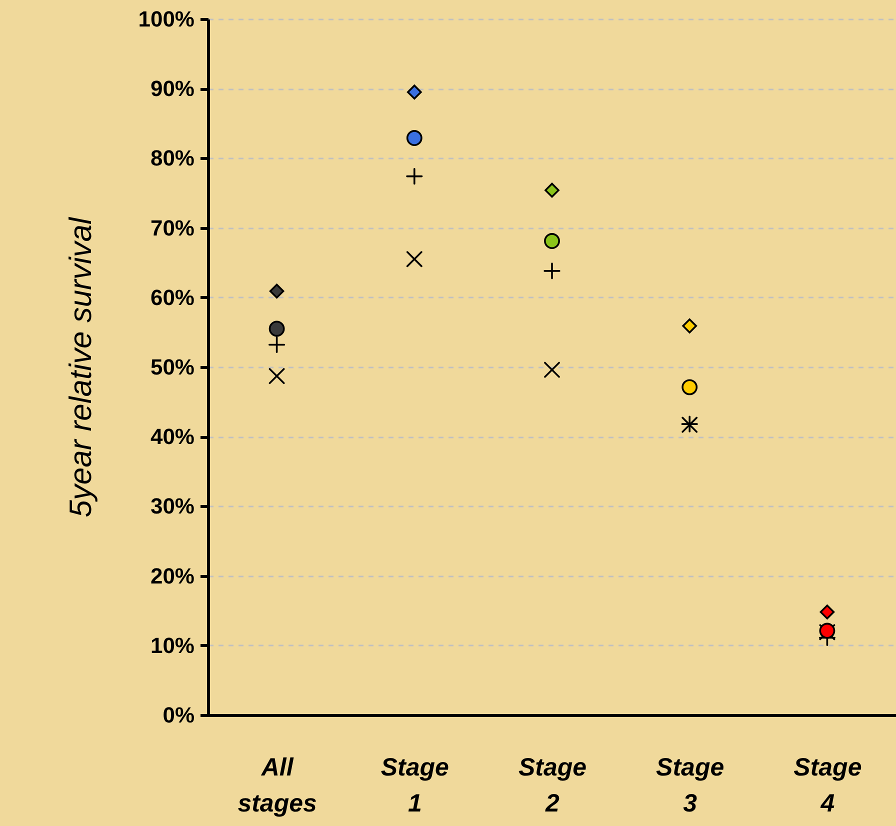 Image resolution: width=896 pixels, height=826 pixels. Describe the element at coordinates (172, 575) in the screenshot. I see `y-tick-label: 20%` at that location.